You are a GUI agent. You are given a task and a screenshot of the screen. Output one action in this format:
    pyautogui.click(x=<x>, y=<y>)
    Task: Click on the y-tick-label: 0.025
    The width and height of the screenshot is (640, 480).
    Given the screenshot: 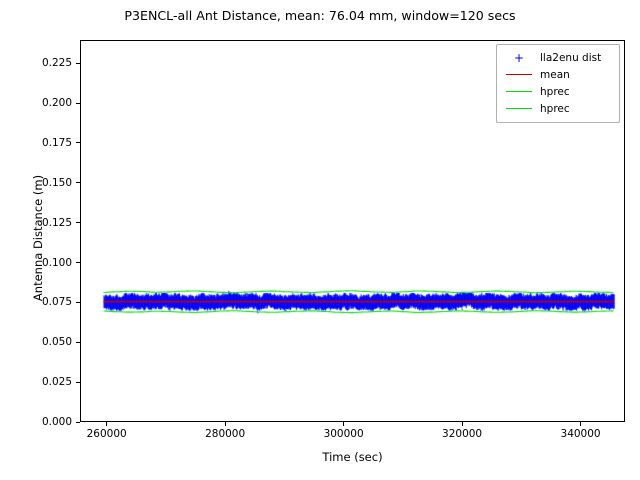 What is the action you would take?
    pyautogui.click(x=56, y=382)
    